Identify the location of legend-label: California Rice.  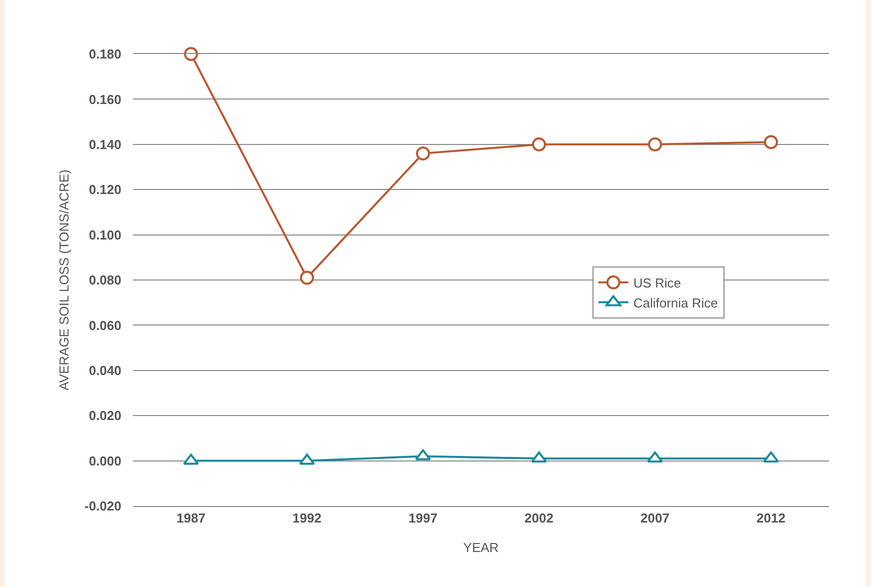
(675, 302).